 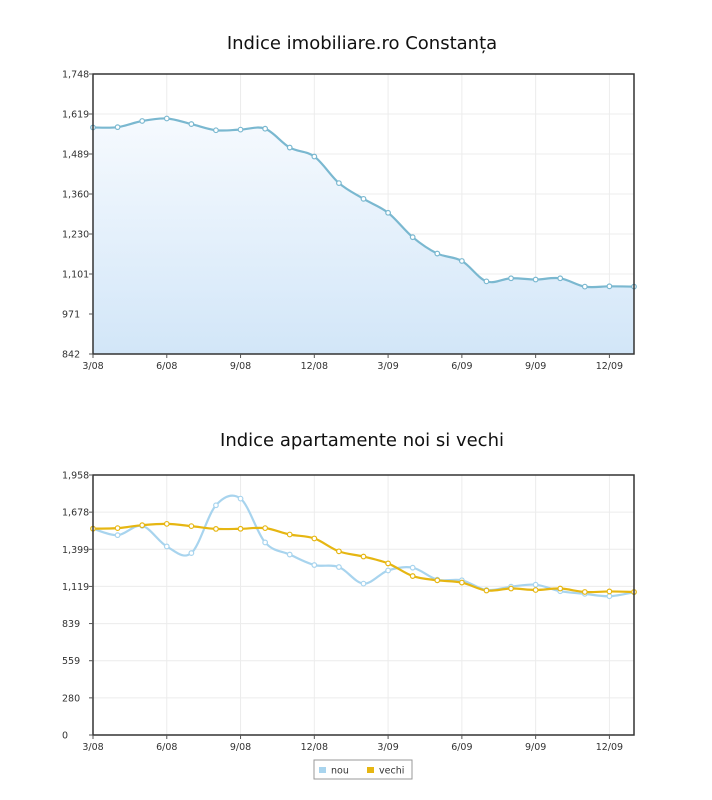 What do you see at coordinates (77, 215) in the screenshot?
I see `chart-1-y-tick-labels: 842 971 1,101 1,230 1,360 1,489 1,619 1,748` at bounding box center [77, 215].